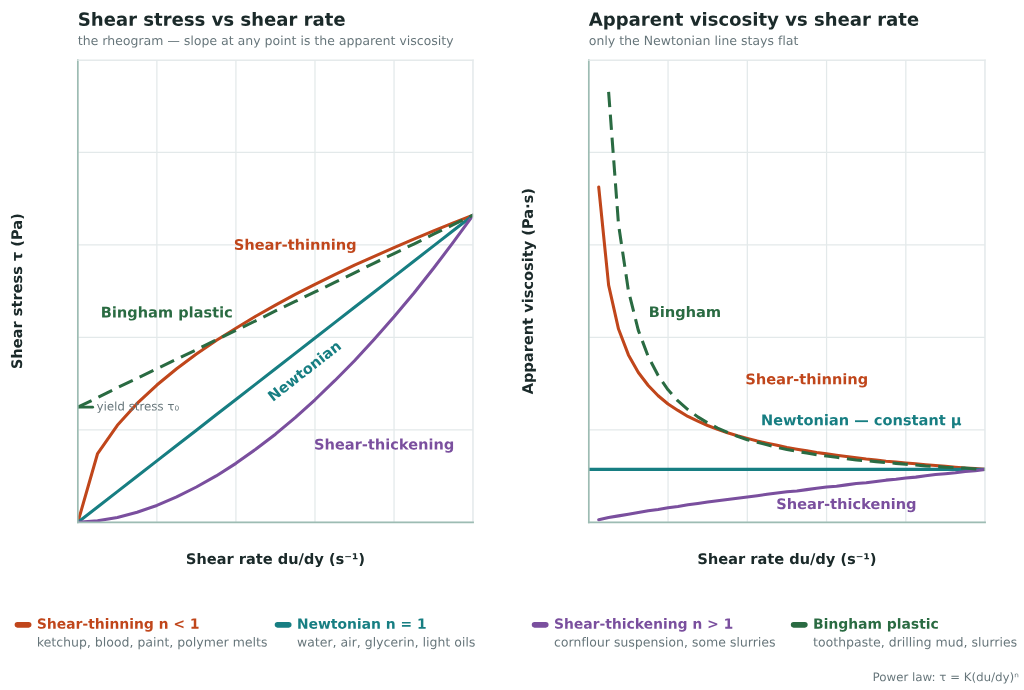  I want to click on text: ketchup, blood, paint, polymer melts, so click(152, 643).